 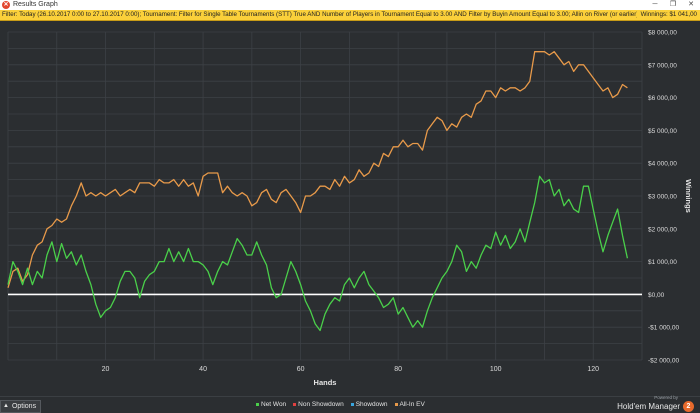 What do you see at coordinates (648, 406) in the screenshot?
I see `brand-name: Hold'em Manager` at bounding box center [648, 406].